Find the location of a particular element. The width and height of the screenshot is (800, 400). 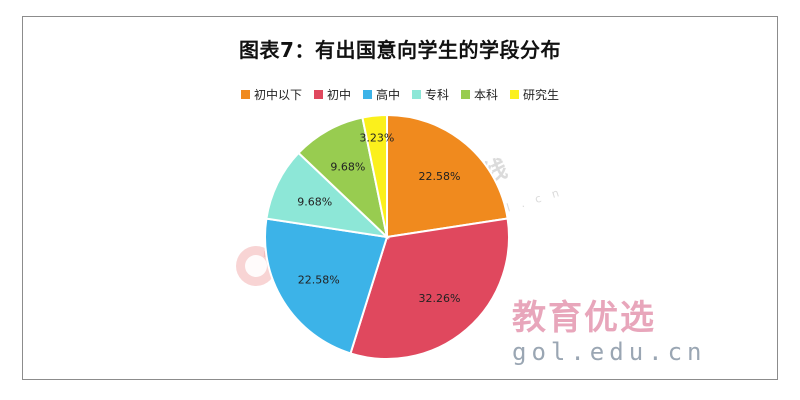

legend-label: 专科 is located at coordinates (437, 95).